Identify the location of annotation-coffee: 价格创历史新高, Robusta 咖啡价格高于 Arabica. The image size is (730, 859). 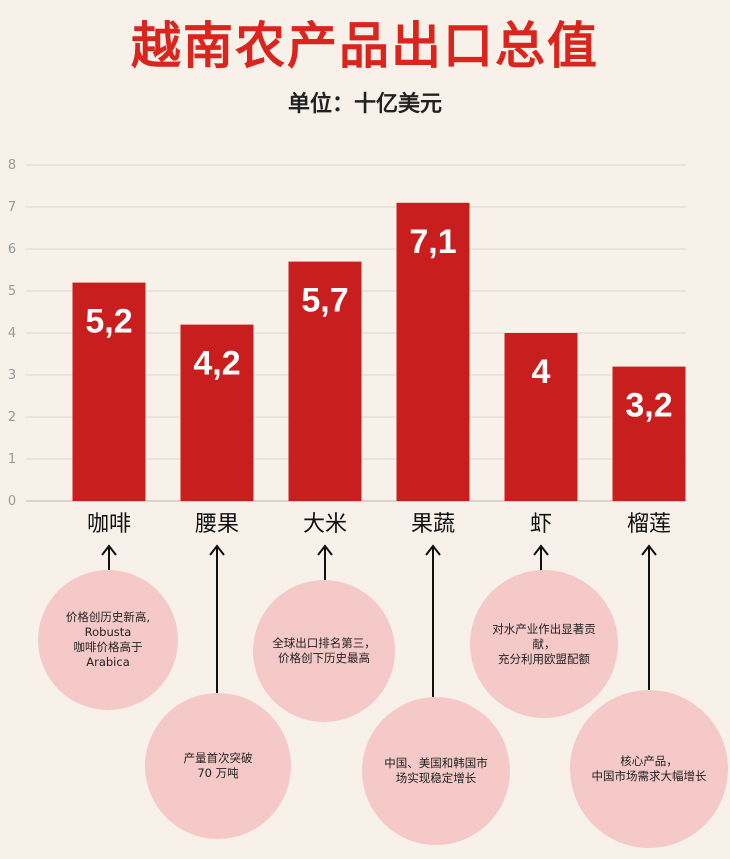
(108, 640).